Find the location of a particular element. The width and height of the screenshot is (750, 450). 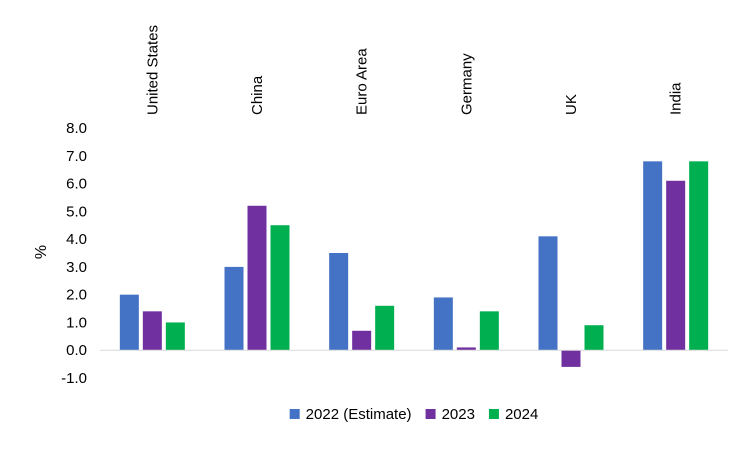

y-tick-label: 2.0 is located at coordinates (76, 295).